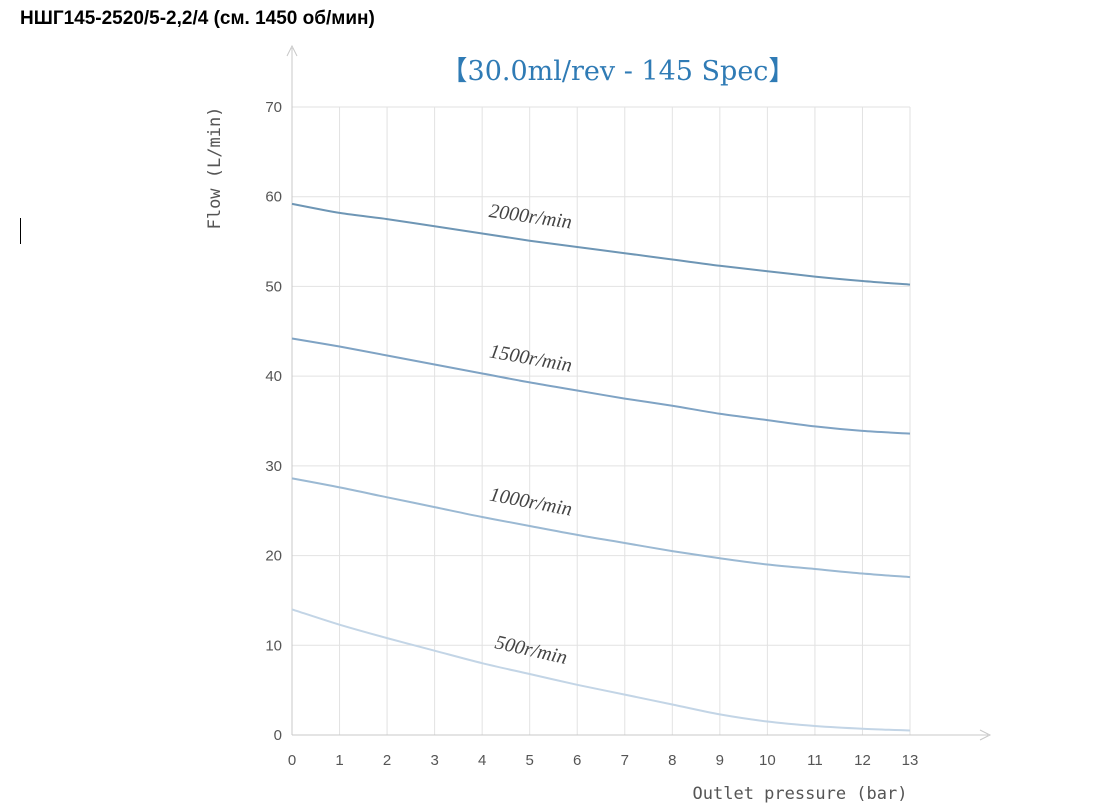  I want to click on text-cursor, so click(20, 231).